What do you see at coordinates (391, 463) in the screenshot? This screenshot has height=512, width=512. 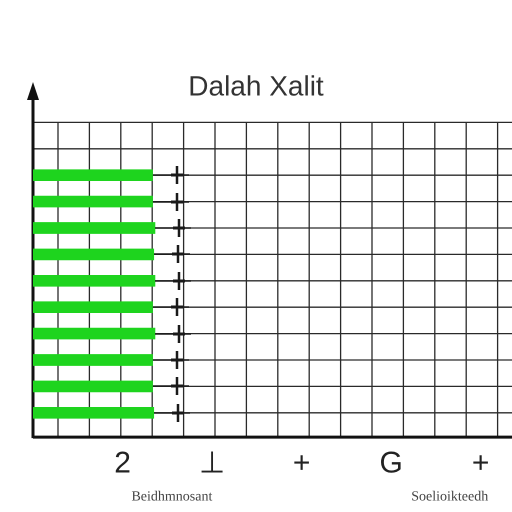 I see `text: G` at bounding box center [391, 463].